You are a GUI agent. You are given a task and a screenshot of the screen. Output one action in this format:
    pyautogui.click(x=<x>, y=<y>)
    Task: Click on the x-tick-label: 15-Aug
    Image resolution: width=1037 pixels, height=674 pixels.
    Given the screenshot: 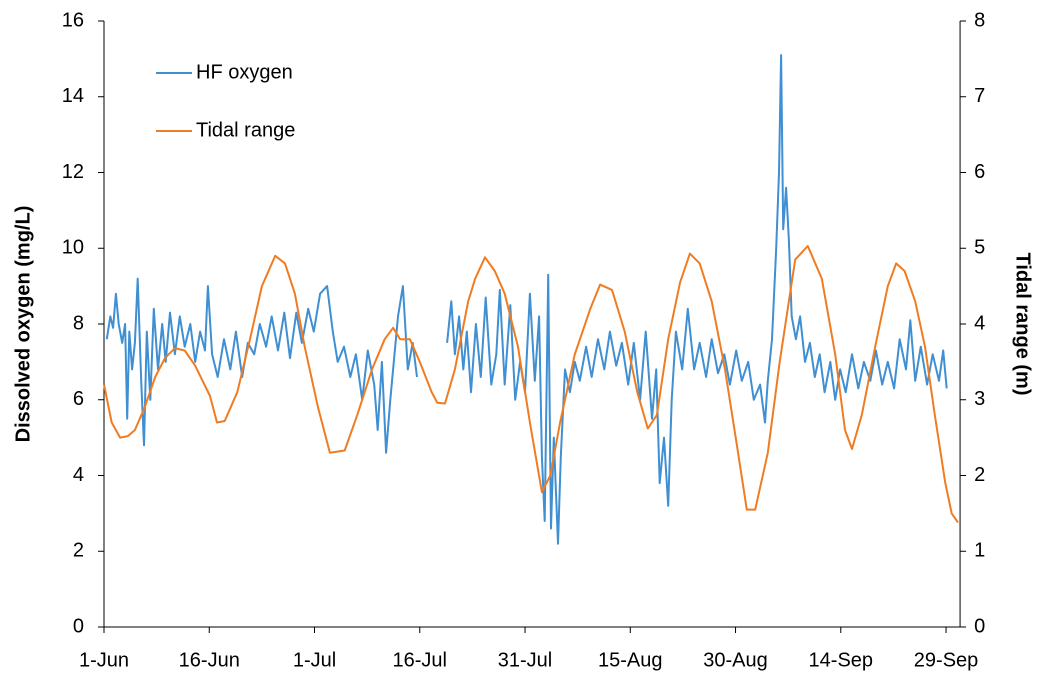 What is the action you would take?
    pyautogui.click(x=630, y=660)
    